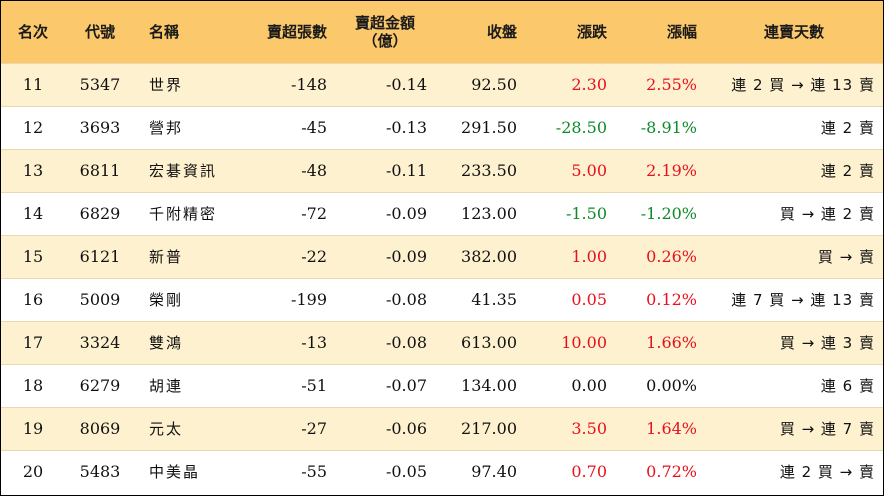 This screenshot has height=496, width=884. What do you see at coordinates (489, 170) in the screenshot?
I see `cell-close: 233.50` at bounding box center [489, 170].